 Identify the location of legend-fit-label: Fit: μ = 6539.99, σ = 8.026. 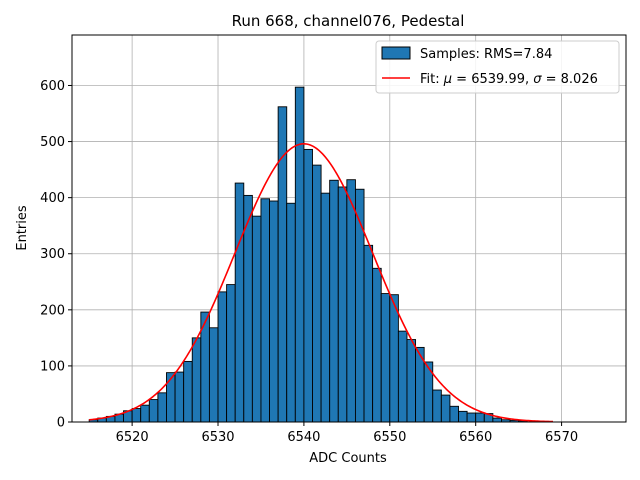
(509, 79).